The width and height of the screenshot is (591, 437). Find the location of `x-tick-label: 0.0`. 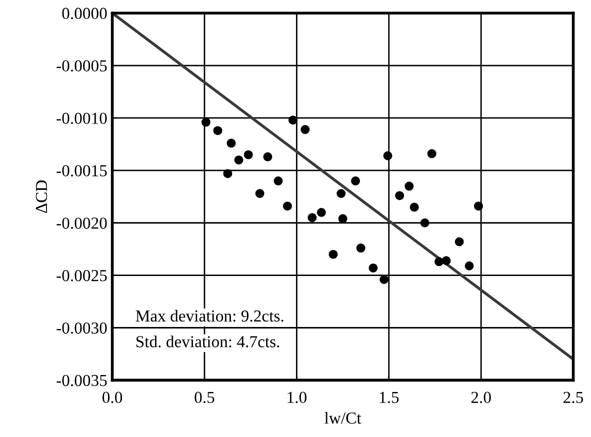

x-tick-label: 0.0 is located at coordinates (112, 398).